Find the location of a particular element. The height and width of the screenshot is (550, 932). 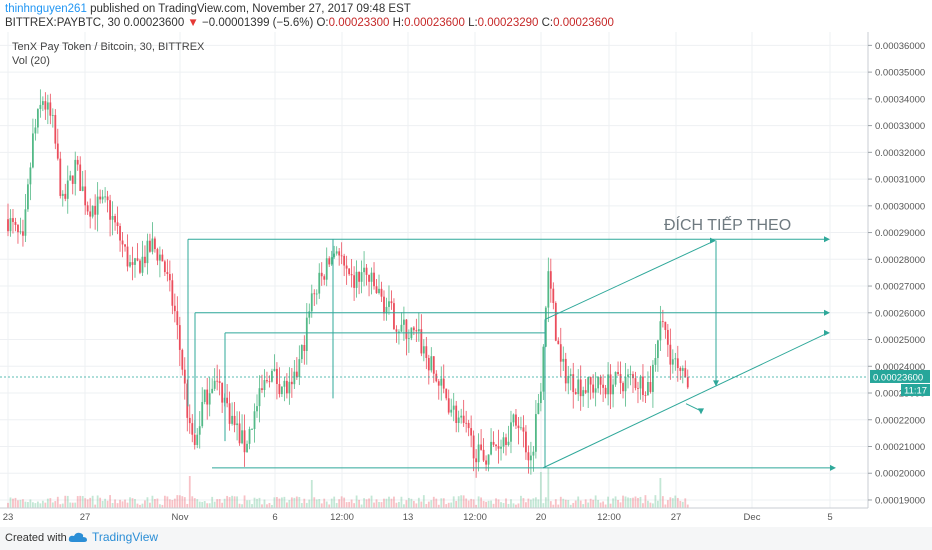

projection-arrow is located at coordinates (693, 407).